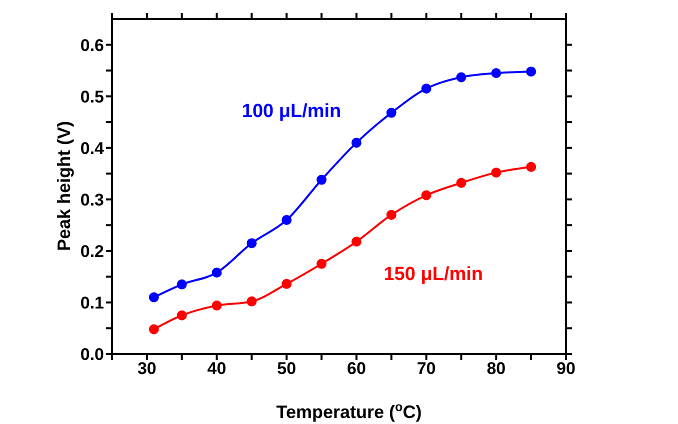 Image resolution: width=678 pixels, height=424 pixels. I want to click on y-tick-label: 0.1, so click(92, 302).